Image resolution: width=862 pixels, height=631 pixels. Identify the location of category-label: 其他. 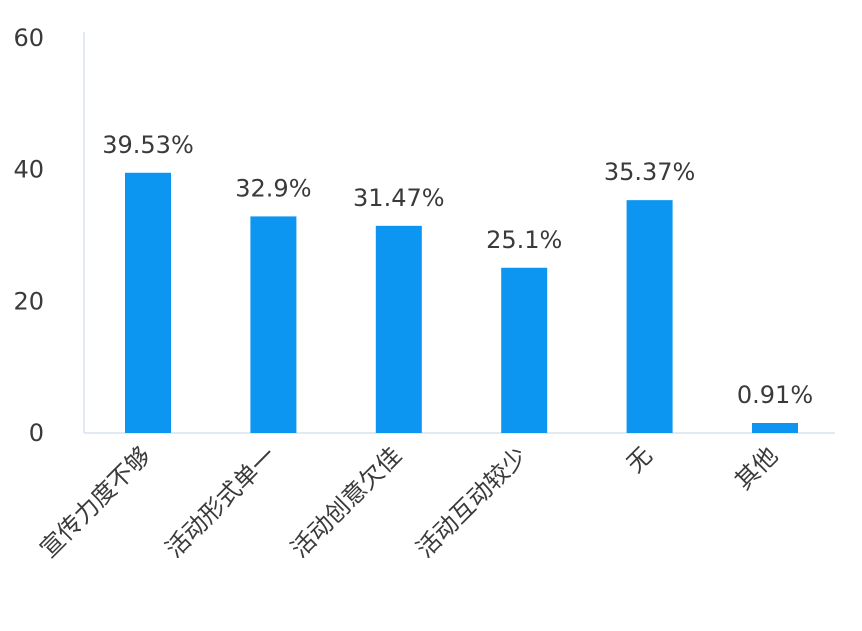
(757, 468).